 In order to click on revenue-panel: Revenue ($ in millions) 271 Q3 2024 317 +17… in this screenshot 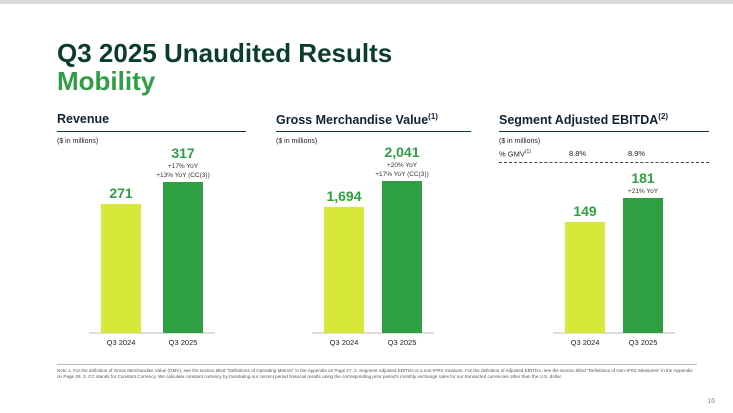, I will do `click(151, 232)`.